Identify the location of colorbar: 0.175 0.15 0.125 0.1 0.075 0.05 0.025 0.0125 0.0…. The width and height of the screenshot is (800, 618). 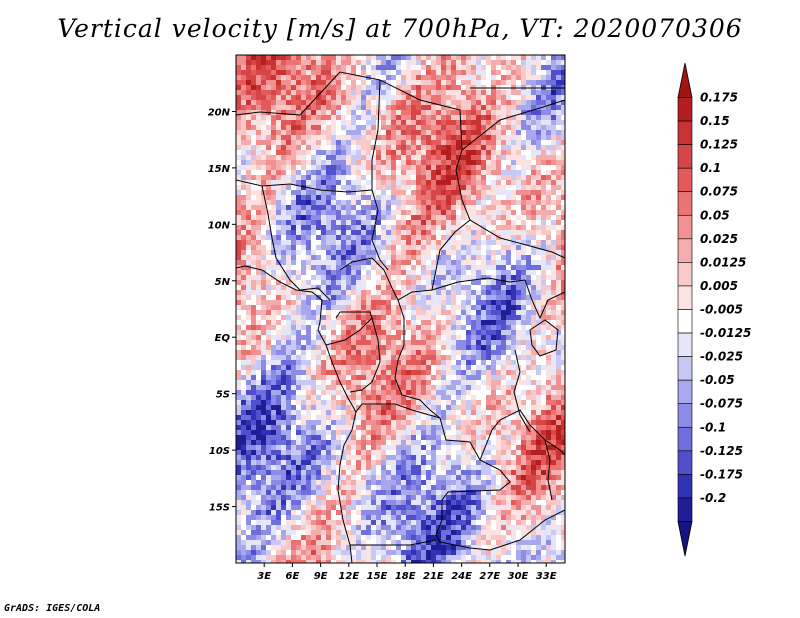
(714, 309).